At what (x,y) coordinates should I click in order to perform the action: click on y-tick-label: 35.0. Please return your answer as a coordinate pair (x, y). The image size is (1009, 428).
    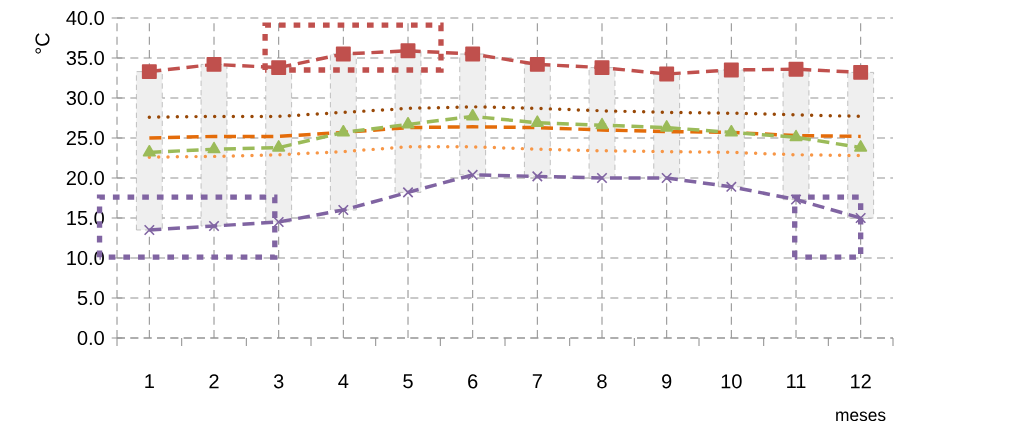
    Looking at the image, I should click on (85, 58).